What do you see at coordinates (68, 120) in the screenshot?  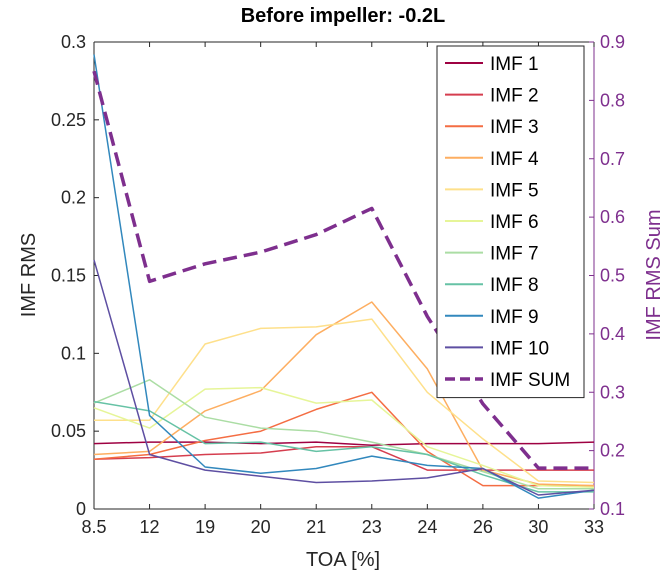 I see `y-tick-label: 0.25` at bounding box center [68, 120].